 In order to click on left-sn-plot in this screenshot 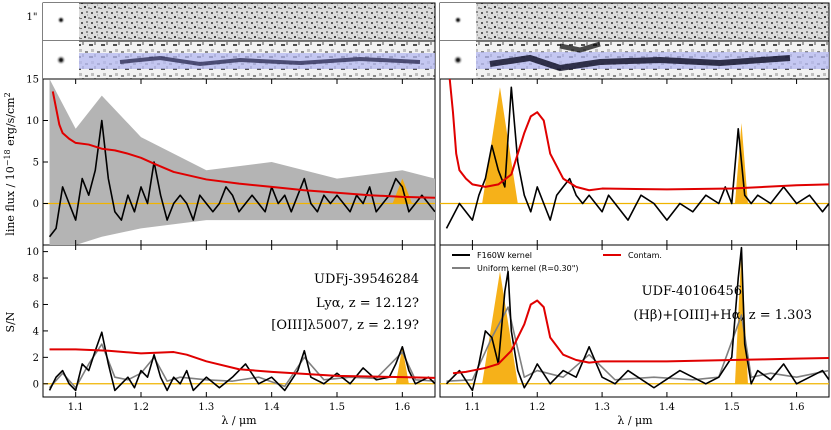, I will do `click(239, 361)`.